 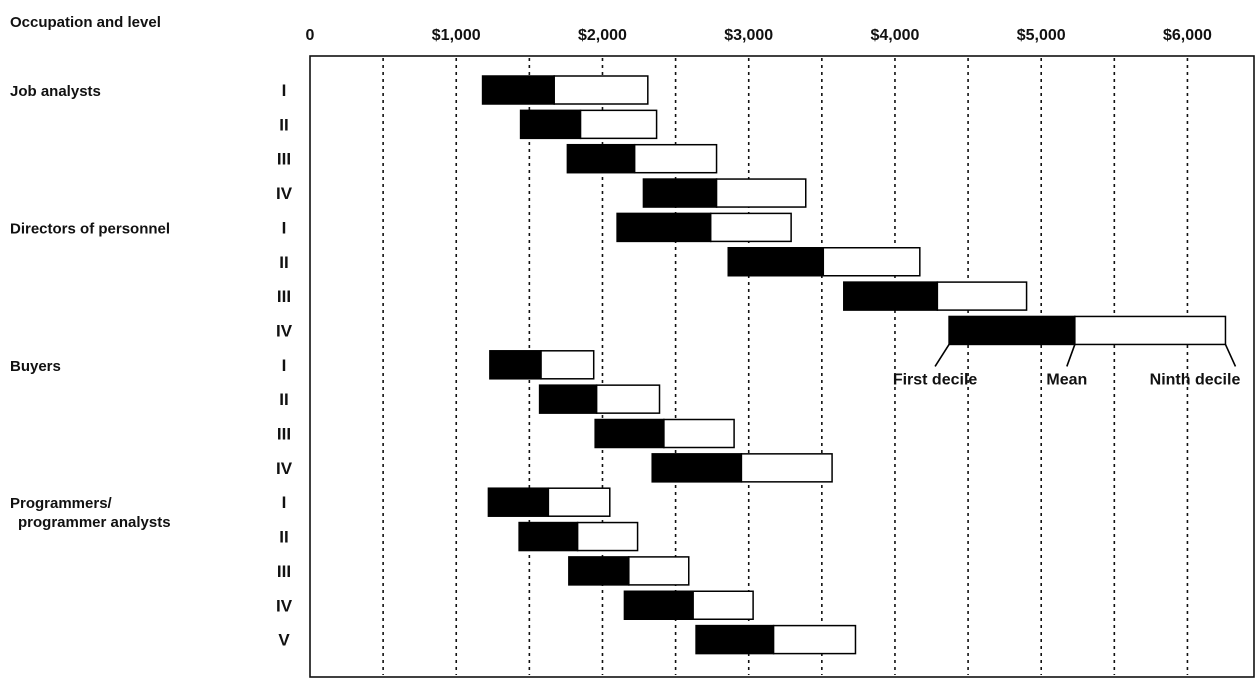 I want to click on annotation-label: Ninth decile, so click(x=1195, y=379).